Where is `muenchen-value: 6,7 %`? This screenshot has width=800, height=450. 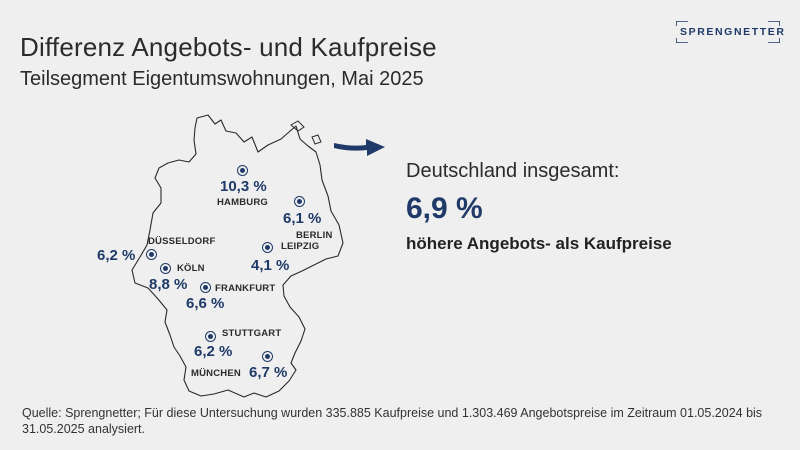 muenchen-value: 6,7 % is located at coordinates (268, 372).